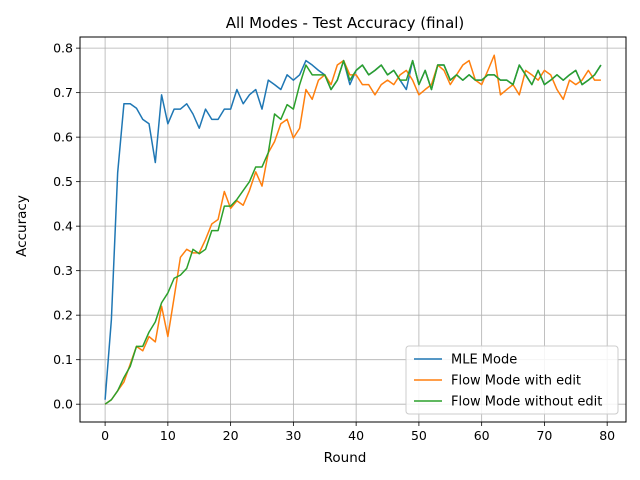 This screenshot has width=640, height=480. I want to click on y-tick-label: 0.8, so click(63, 48).